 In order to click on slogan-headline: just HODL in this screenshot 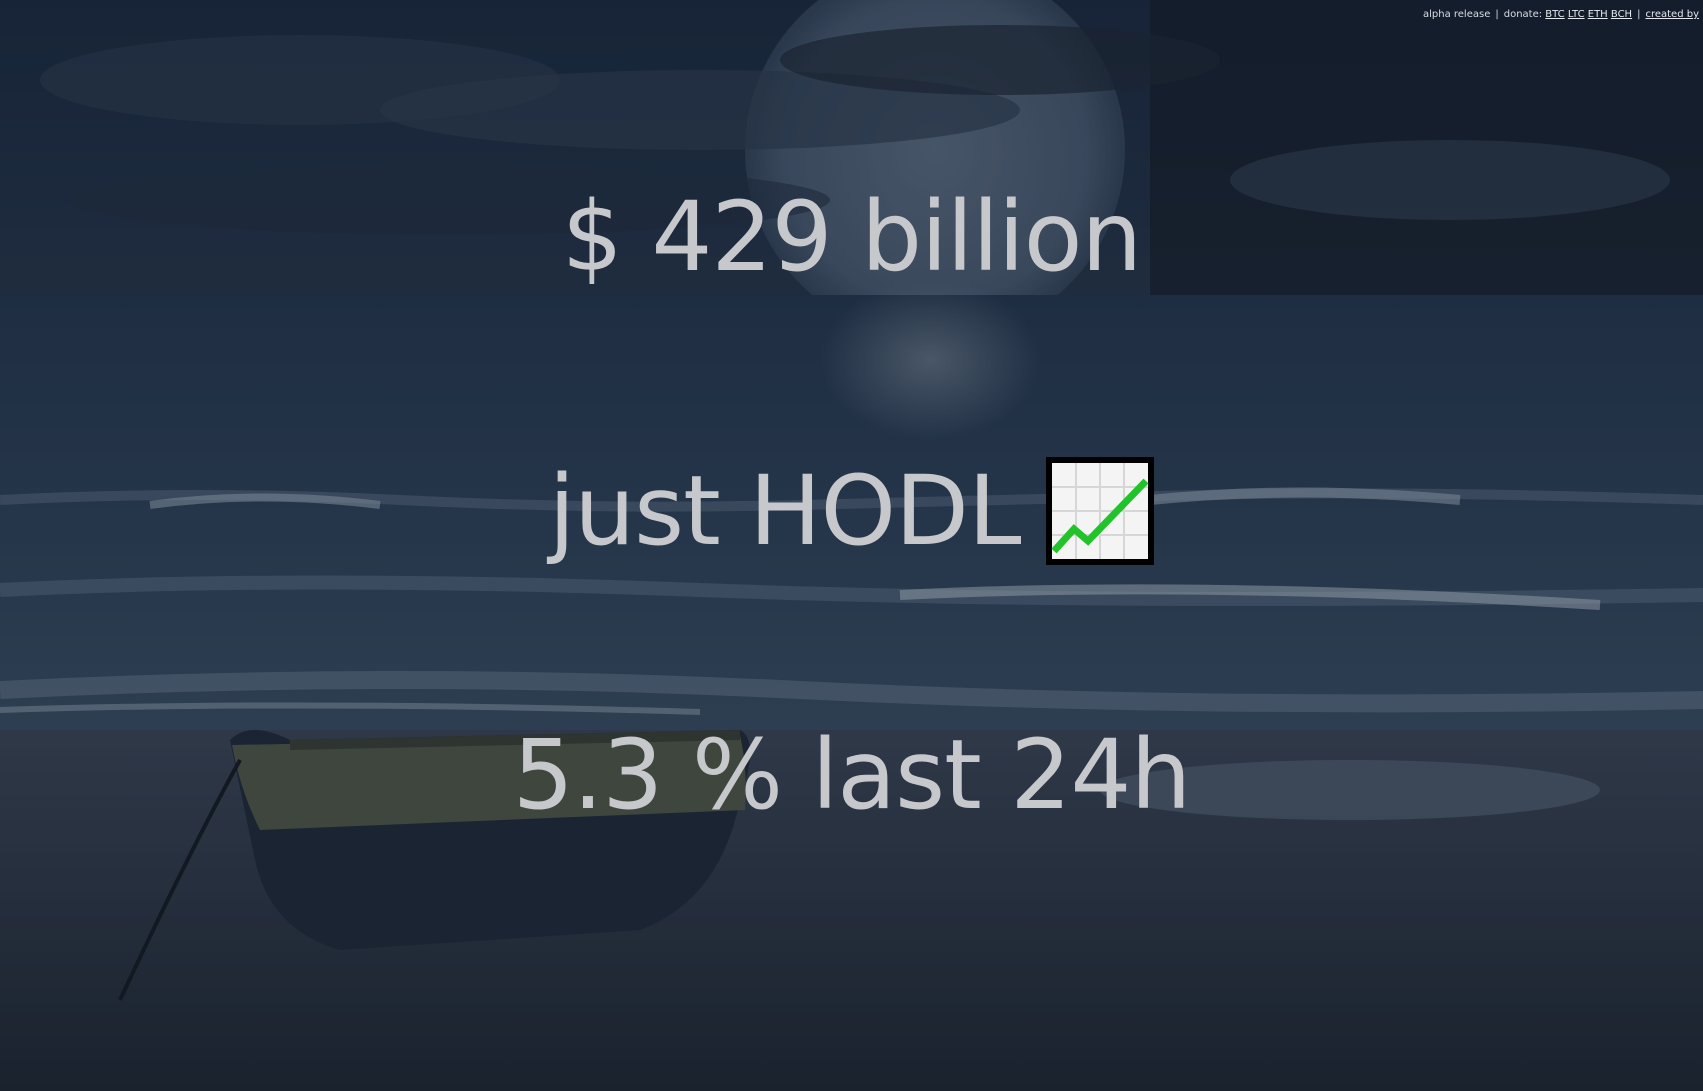, I will do `click(851, 511)`.